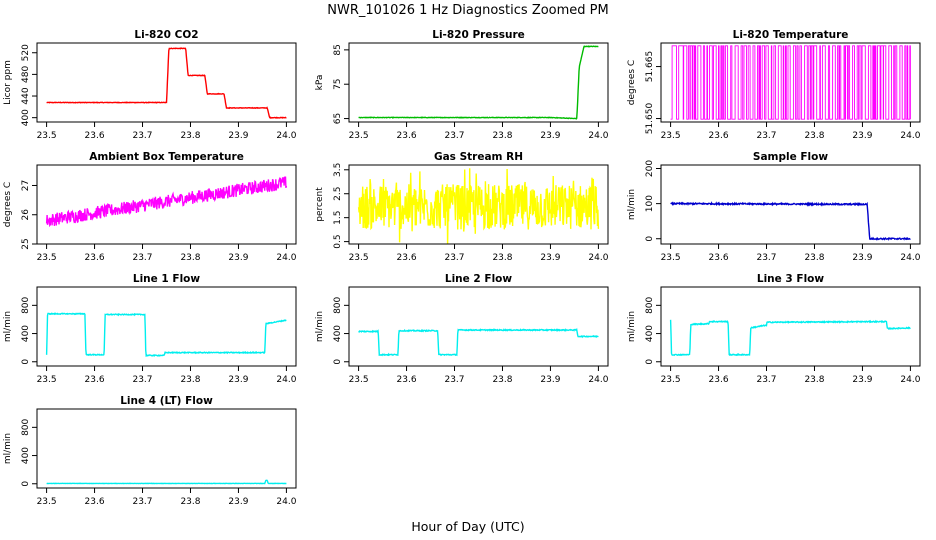 Image resolution: width=936 pixels, height=540 pixels. Describe the element at coordinates (650, 168) in the screenshot. I see `y-tick-label: 200` at that location.